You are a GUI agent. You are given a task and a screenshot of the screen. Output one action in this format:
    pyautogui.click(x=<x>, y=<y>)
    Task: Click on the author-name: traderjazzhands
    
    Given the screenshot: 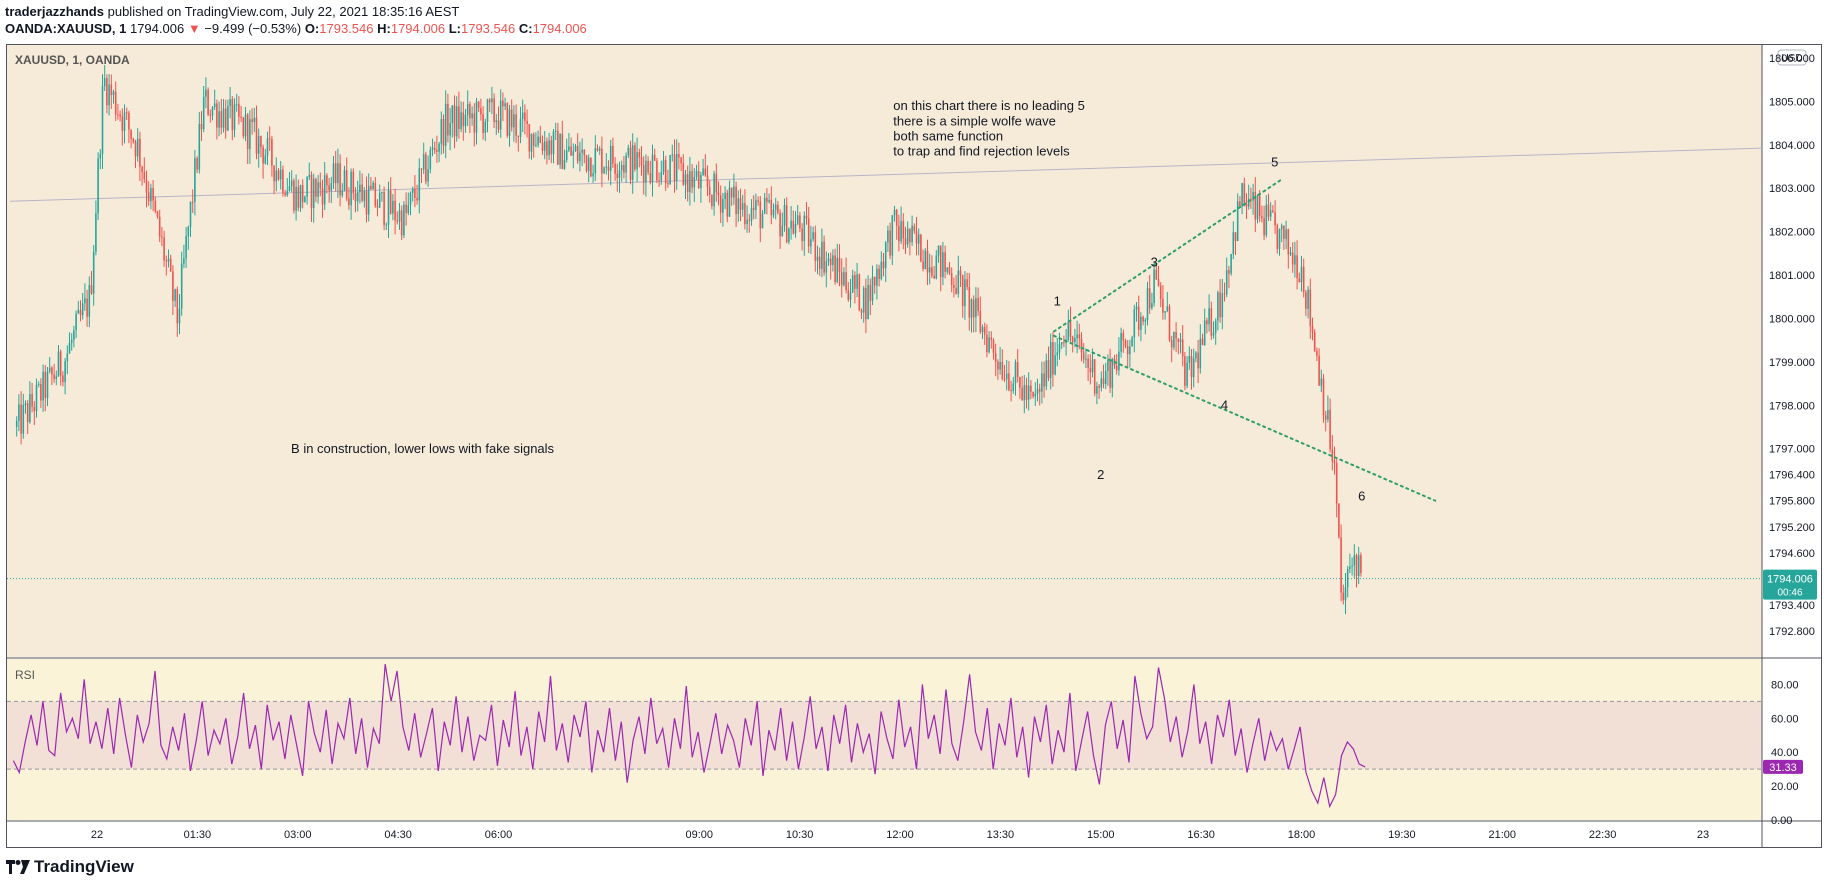 What is the action you would take?
    pyautogui.click(x=54, y=11)
    